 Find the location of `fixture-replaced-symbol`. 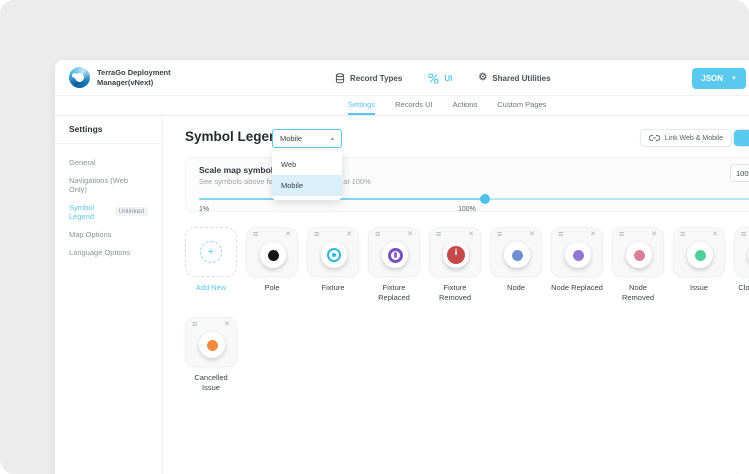

fixture-replaced-symbol is located at coordinates (395, 255).